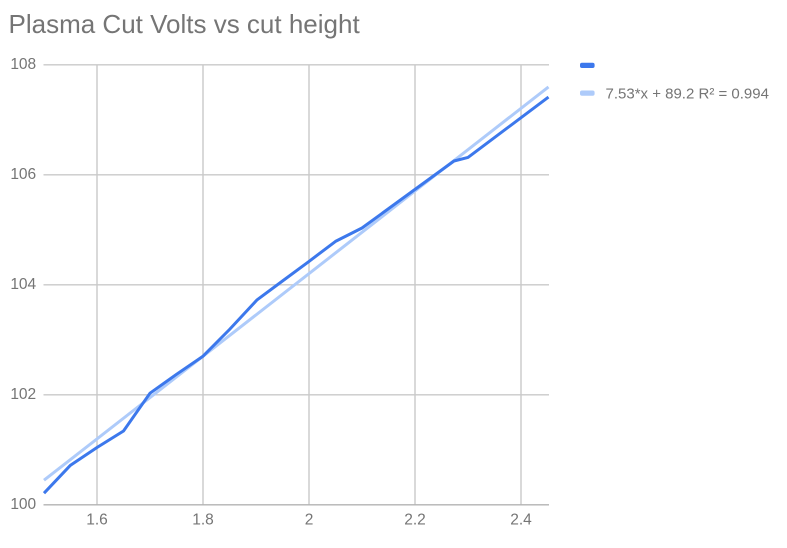  Describe the element at coordinates (97, 520) in the screenshot. I see `svg-text: 1.6` at that location.